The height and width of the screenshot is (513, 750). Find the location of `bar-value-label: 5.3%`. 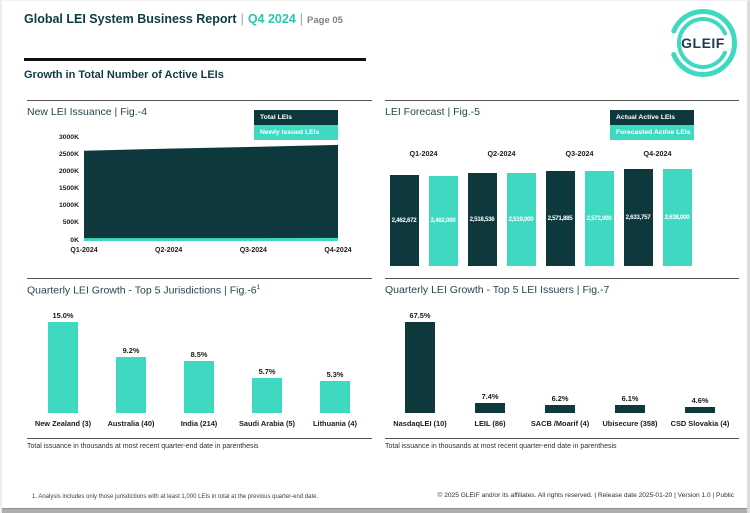

bar-value-label: 5.3% is located at coordinates (335, 374).